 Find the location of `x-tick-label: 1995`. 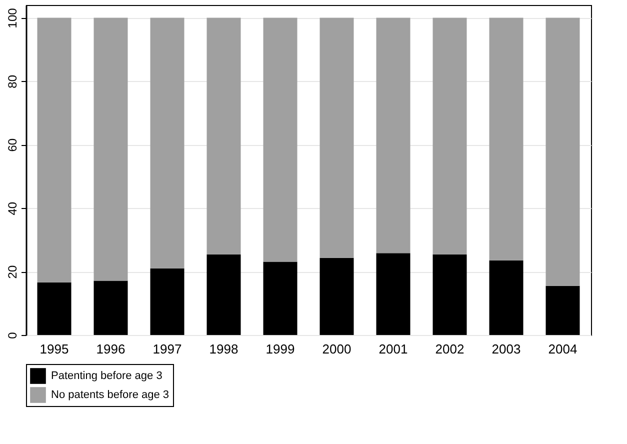

x-tick-label: 1995 is located at coordinates (54, 349).